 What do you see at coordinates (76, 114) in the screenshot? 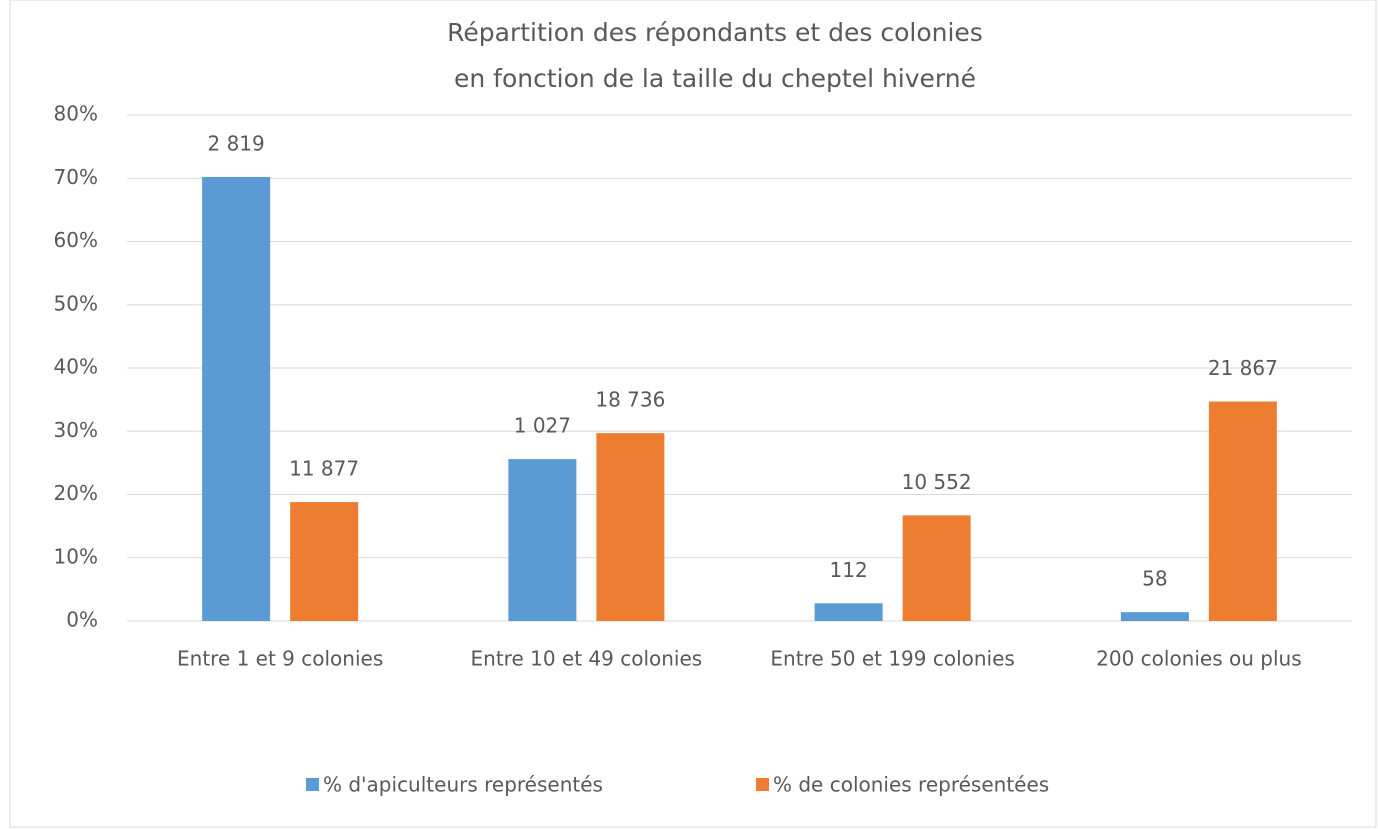
I see `y-tick-label: 80%` at bounding box center [76, 114].